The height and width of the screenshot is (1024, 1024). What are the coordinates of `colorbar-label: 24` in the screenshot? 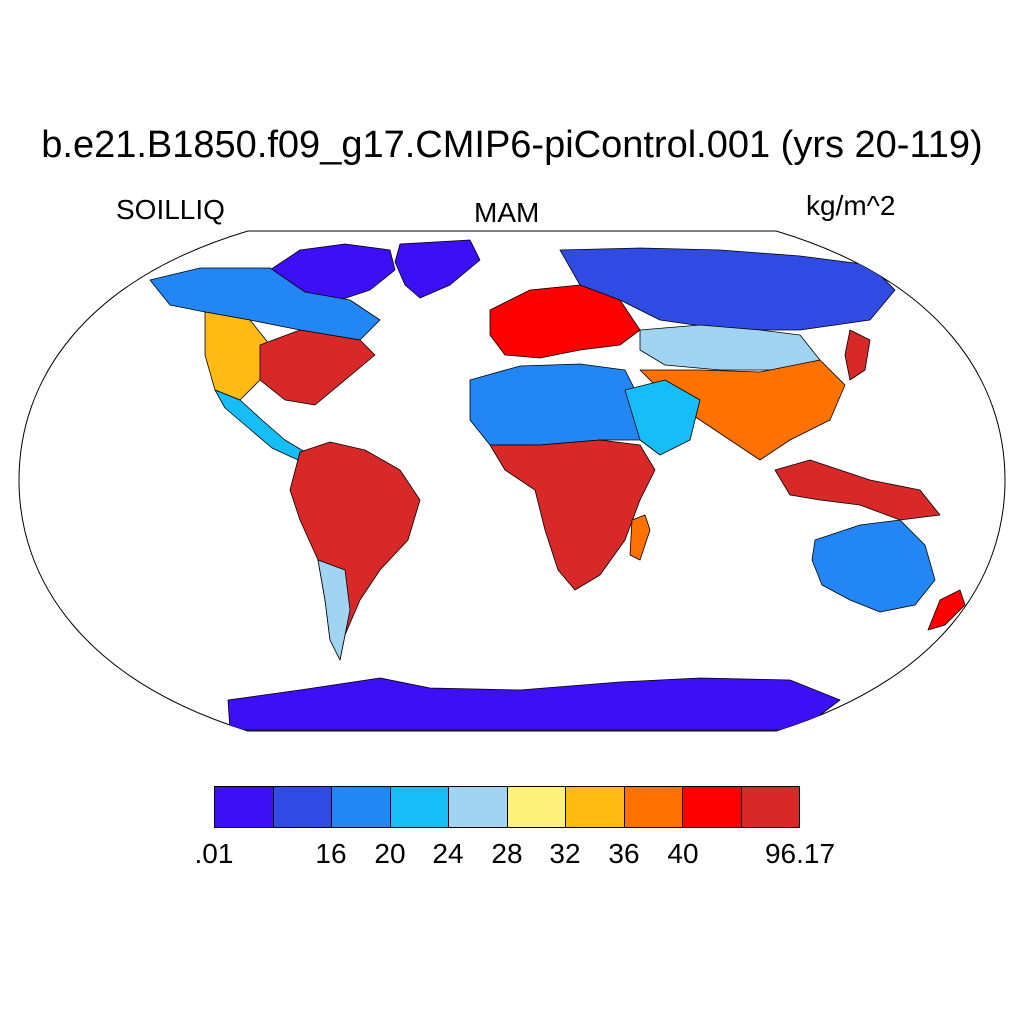 It's located at (448, 853).